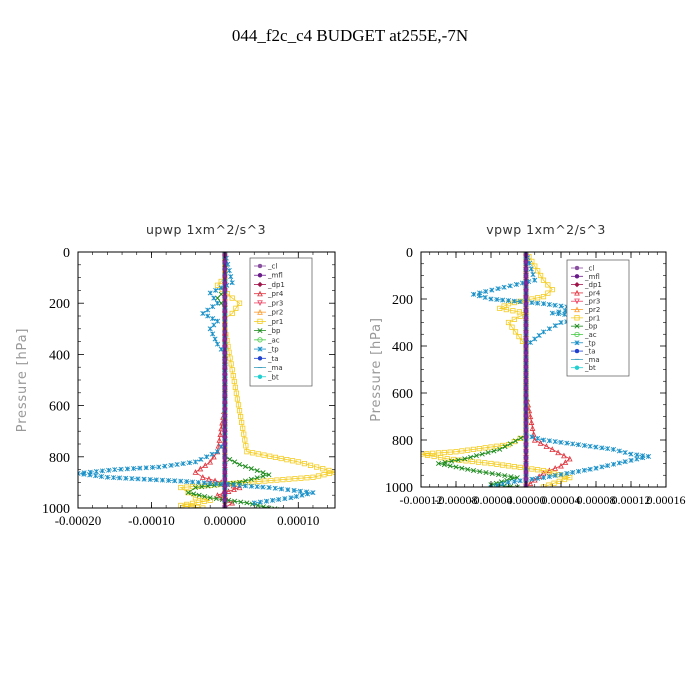 The image size is (700, 700). Describe the element at coordinates (273, 340) in the screenshot. I see `legend-entry-ac: _ac` at that location.